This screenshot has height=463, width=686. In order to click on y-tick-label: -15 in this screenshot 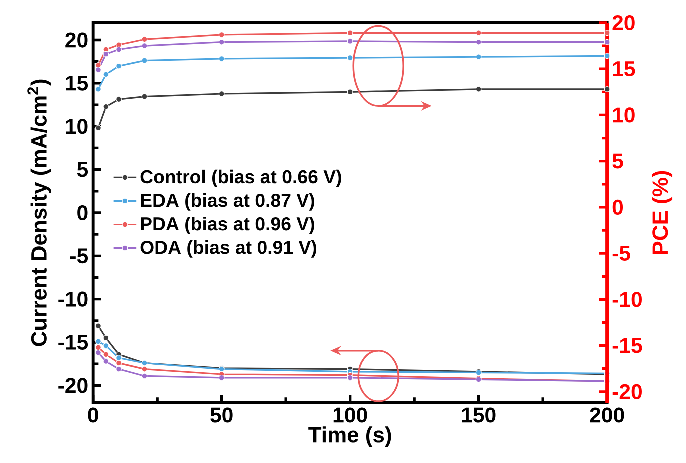, I will do `click(73, 342)`.